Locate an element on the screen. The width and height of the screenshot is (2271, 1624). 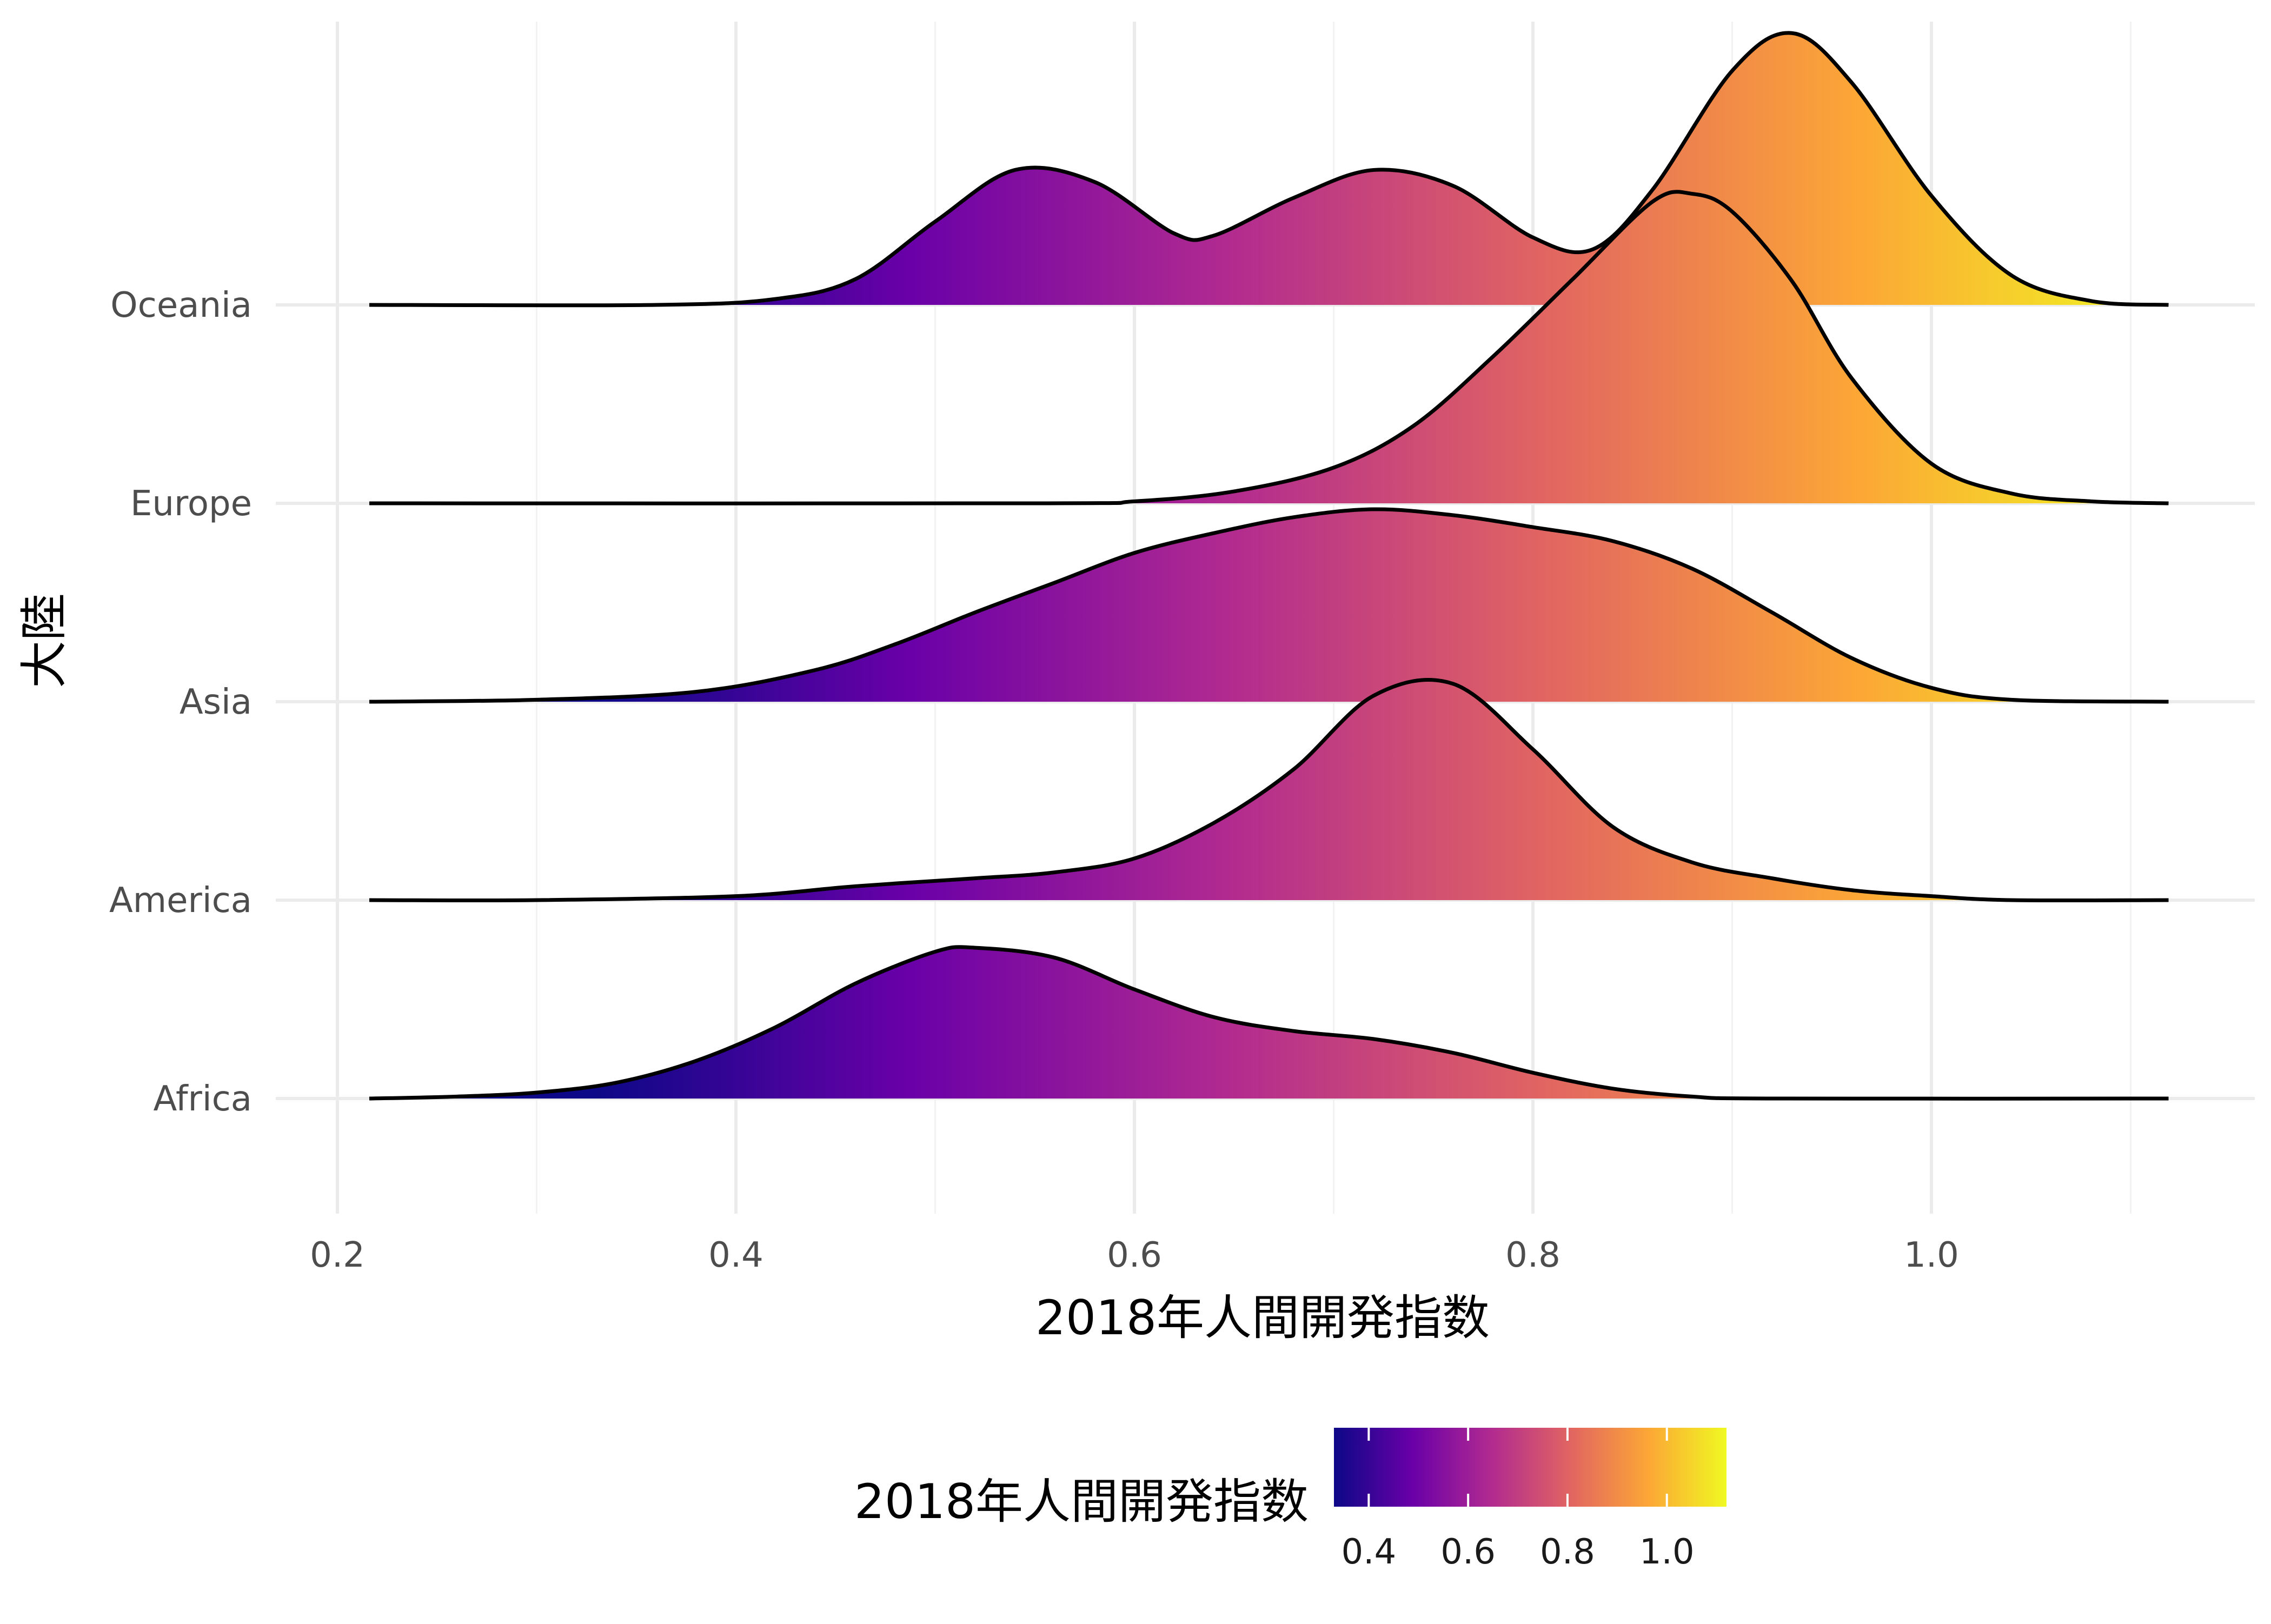
x-tick-label: 0.6 is located at coordinates (1134, 1255).